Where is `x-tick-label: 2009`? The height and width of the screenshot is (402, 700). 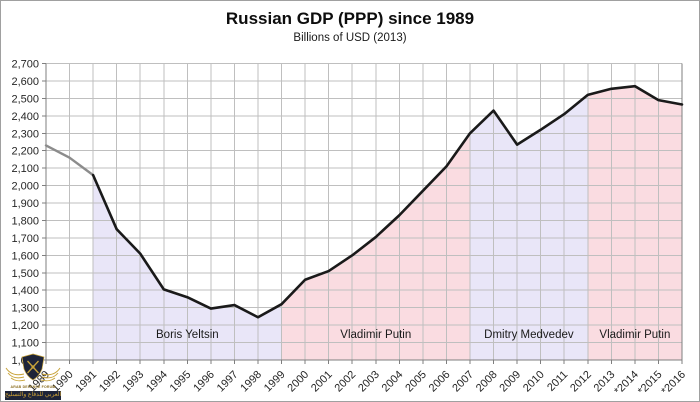
x-tick-label: 2009 is located at coordinates (510, 382).